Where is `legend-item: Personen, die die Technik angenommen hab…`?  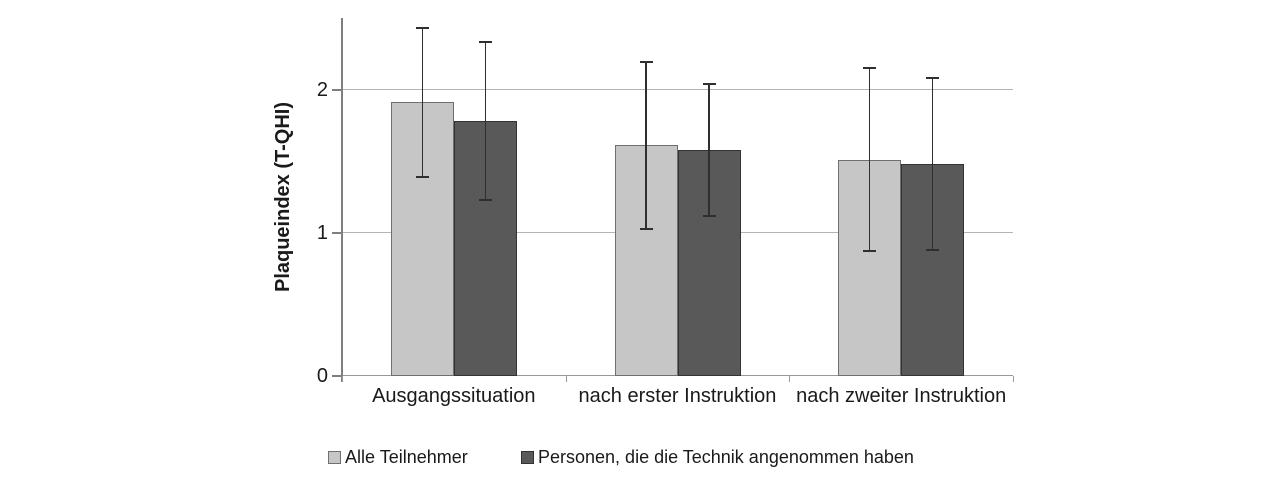
legend-item: Personen, die die Technik angenommen hab… is located at coordinates (717, 457).